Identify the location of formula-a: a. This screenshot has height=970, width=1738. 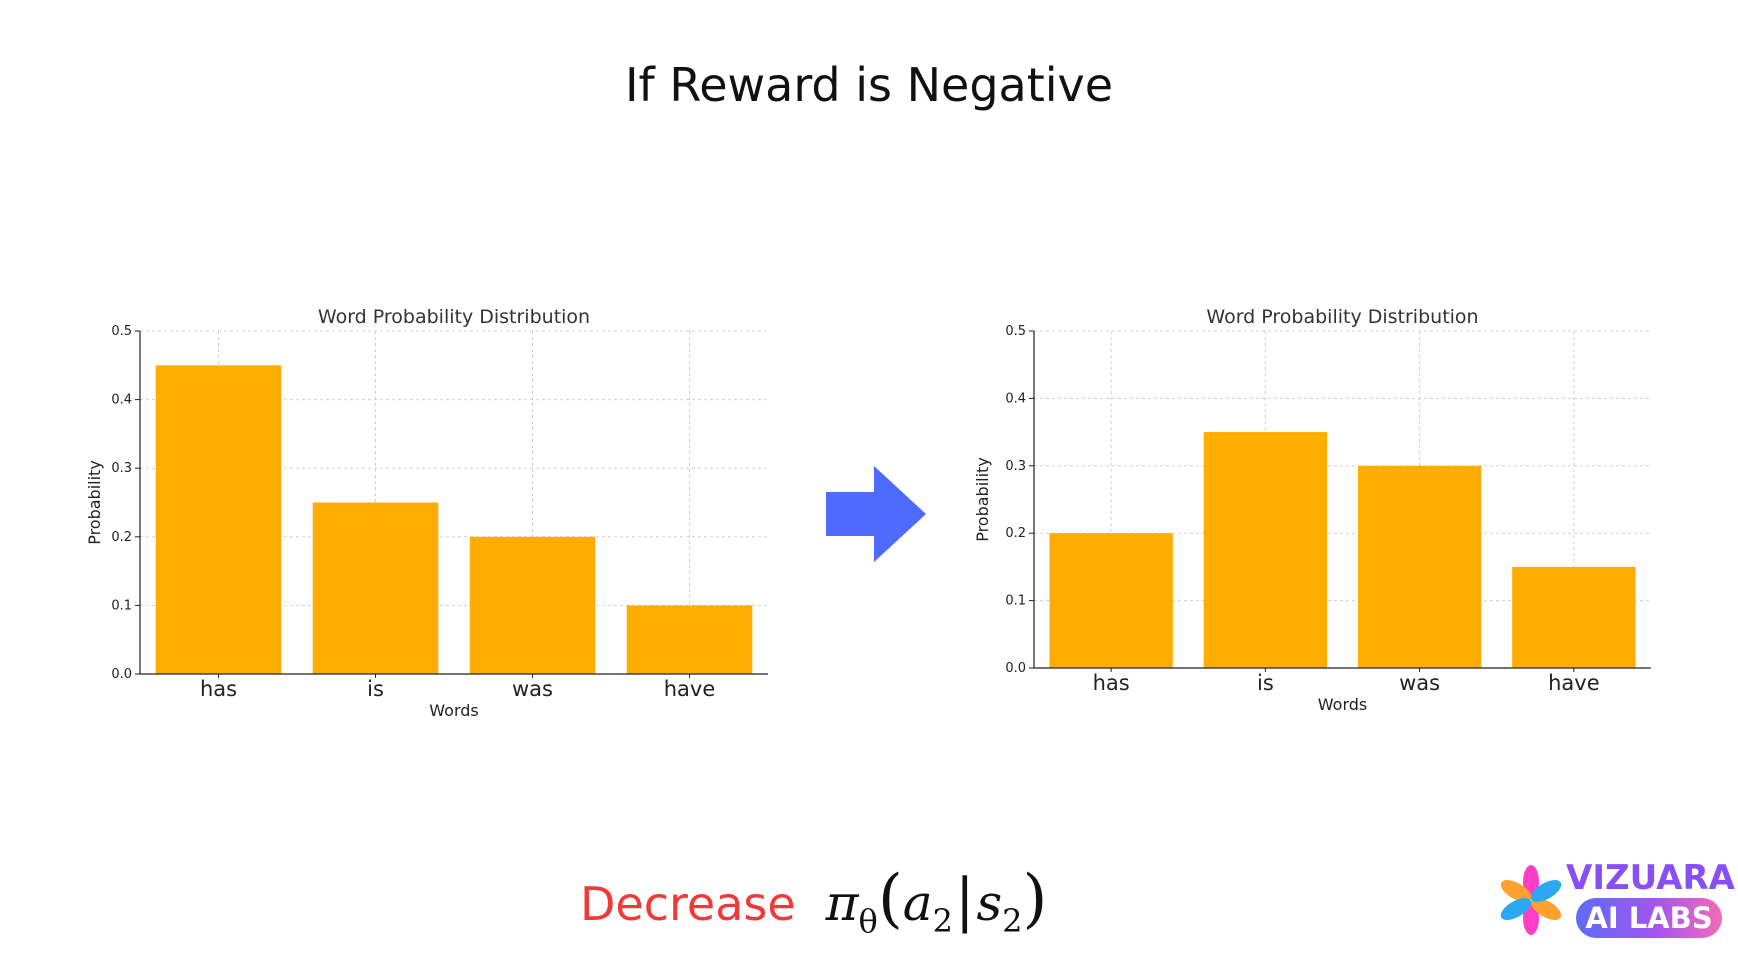
(917, 903).